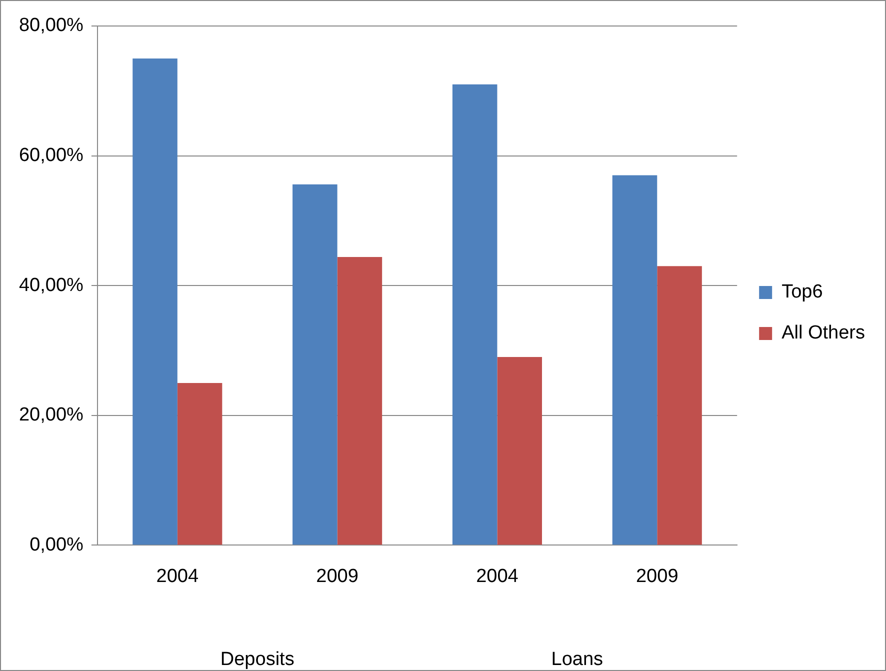 The height and width of the screenshot is (671, 886). I want to click on legend-label: All Others, so click(824, 333).